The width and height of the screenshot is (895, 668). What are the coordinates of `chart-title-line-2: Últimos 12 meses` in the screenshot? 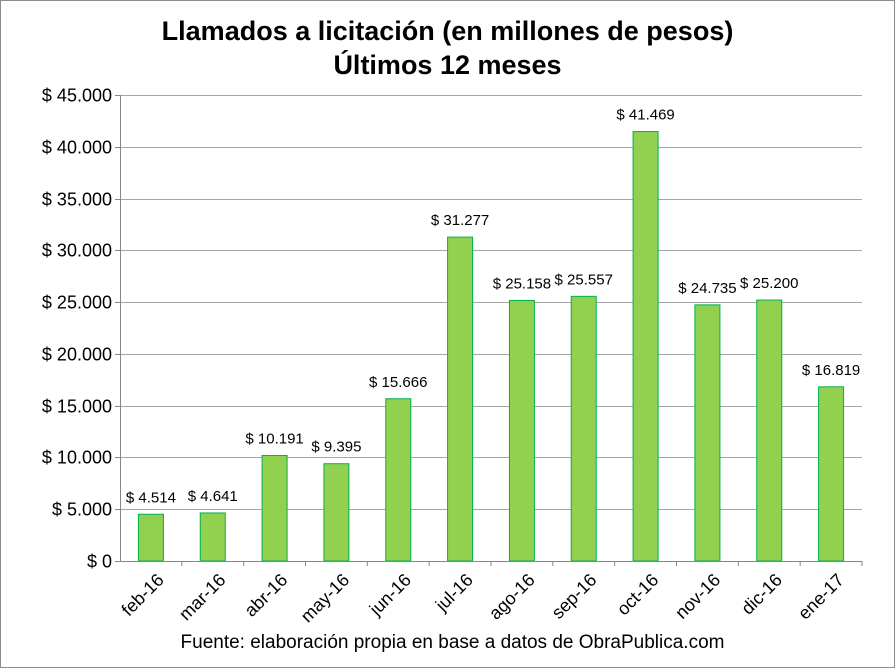 It's located at (447, 65).